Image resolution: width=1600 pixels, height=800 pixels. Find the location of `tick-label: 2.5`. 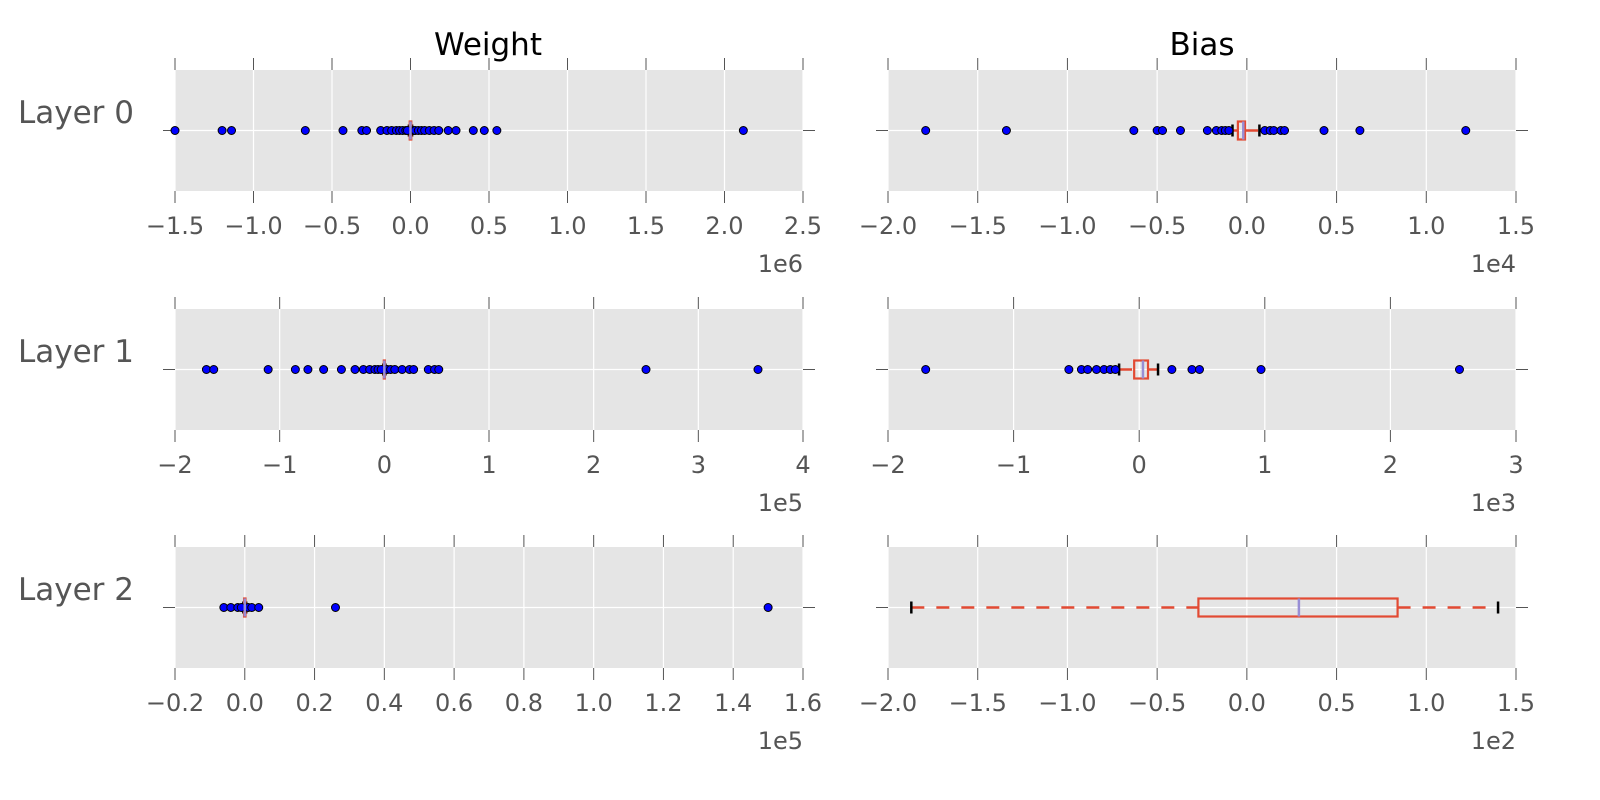

tick-label: 2.5 is located at coordinates (803, 226).